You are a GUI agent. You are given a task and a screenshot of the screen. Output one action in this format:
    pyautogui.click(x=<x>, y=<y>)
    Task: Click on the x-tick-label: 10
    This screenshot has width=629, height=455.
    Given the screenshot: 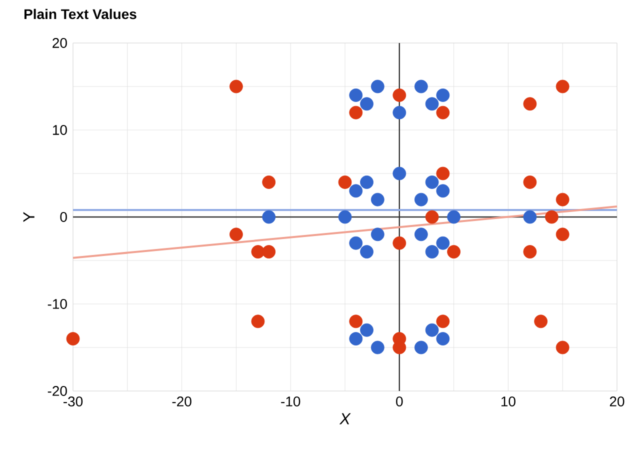 What is the action you would take?
    pyautogui.click(x=508, y=401)
    